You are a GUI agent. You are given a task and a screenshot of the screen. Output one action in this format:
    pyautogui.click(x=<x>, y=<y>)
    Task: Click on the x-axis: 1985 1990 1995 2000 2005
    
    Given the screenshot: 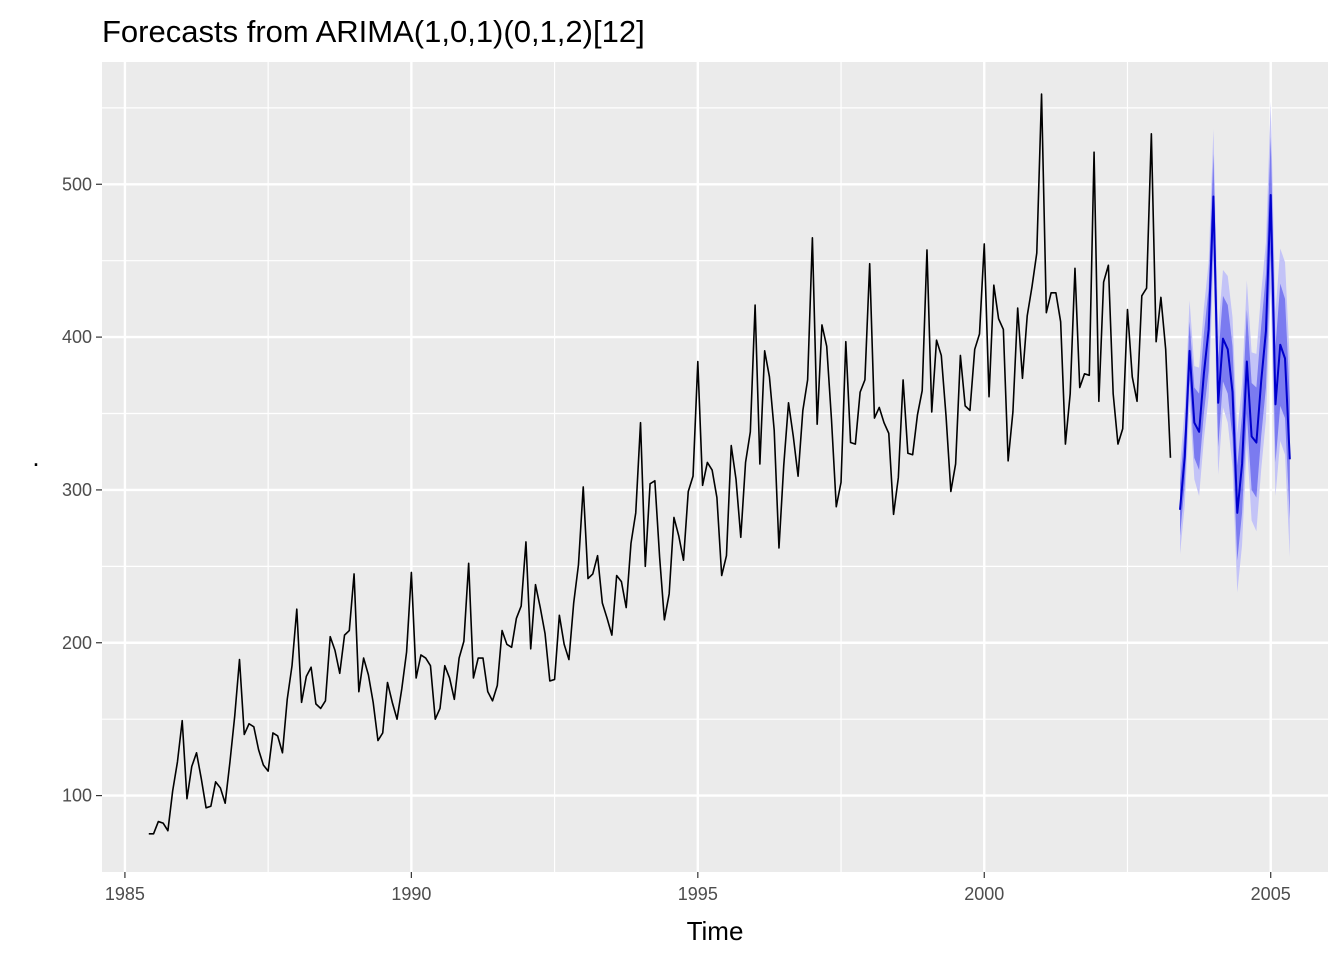 What is the action you would take?
    pyautogui.click(x=698, y=888)
    